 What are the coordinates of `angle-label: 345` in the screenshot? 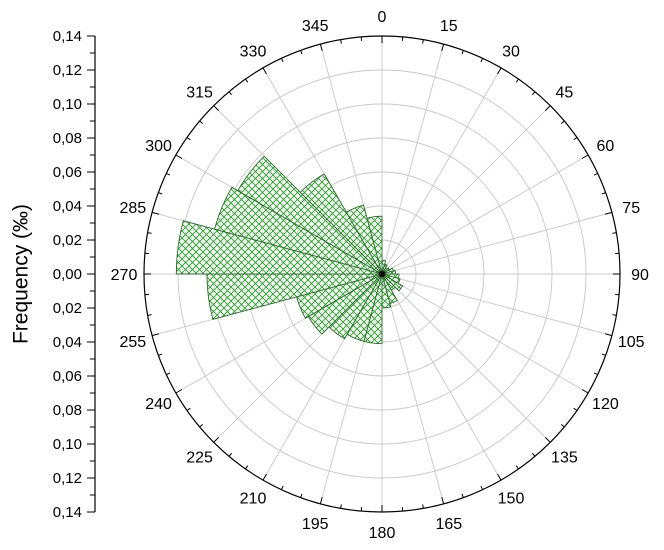 It's located at (315, 26).